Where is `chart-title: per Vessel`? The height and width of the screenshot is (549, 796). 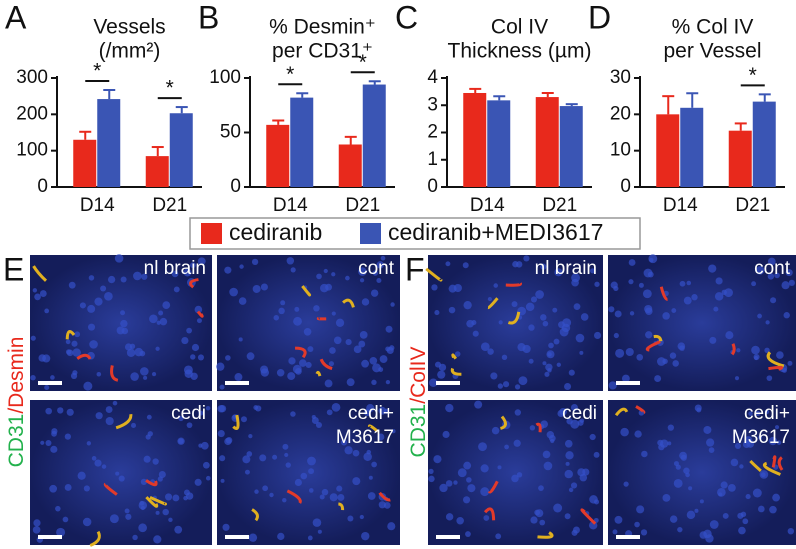
chart-title: per Vessel is located at coordinates (712, 51).